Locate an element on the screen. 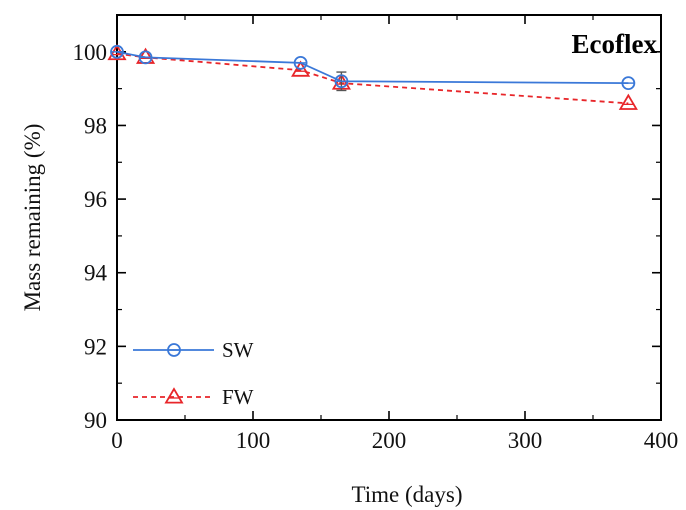 The image size is (686, 510). series-layer is located at coordinates (372, 76).